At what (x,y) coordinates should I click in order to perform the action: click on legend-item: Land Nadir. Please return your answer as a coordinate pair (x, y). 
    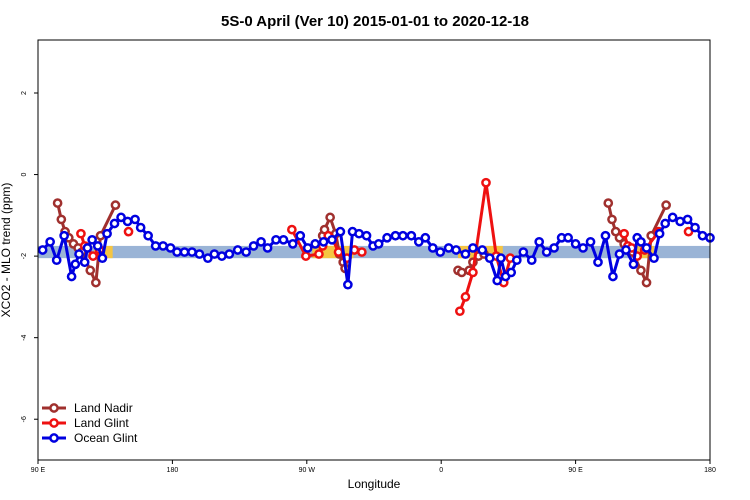
    Looking at the image, I should click on (87, 408).